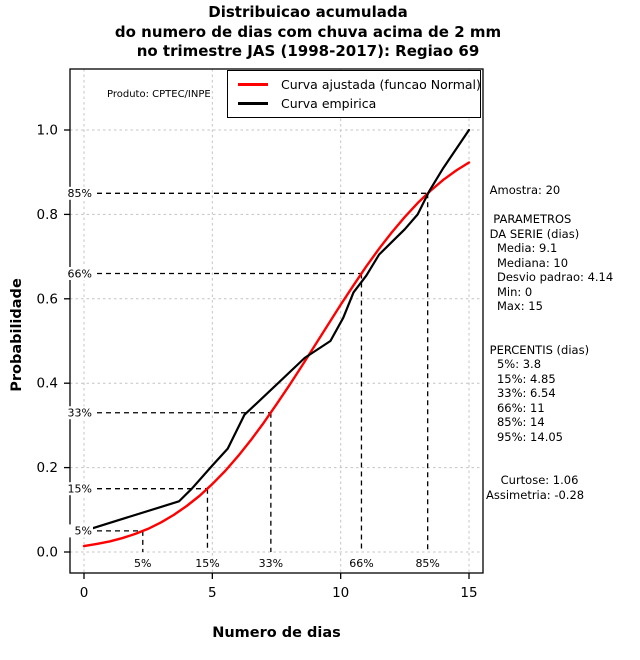 This screenshot has width=640, height=660. What do you see at coordinates (361, 563) in the screenshot?
I see `guide-label-bottom-66%: 66%` at bounding box center [361, 563].